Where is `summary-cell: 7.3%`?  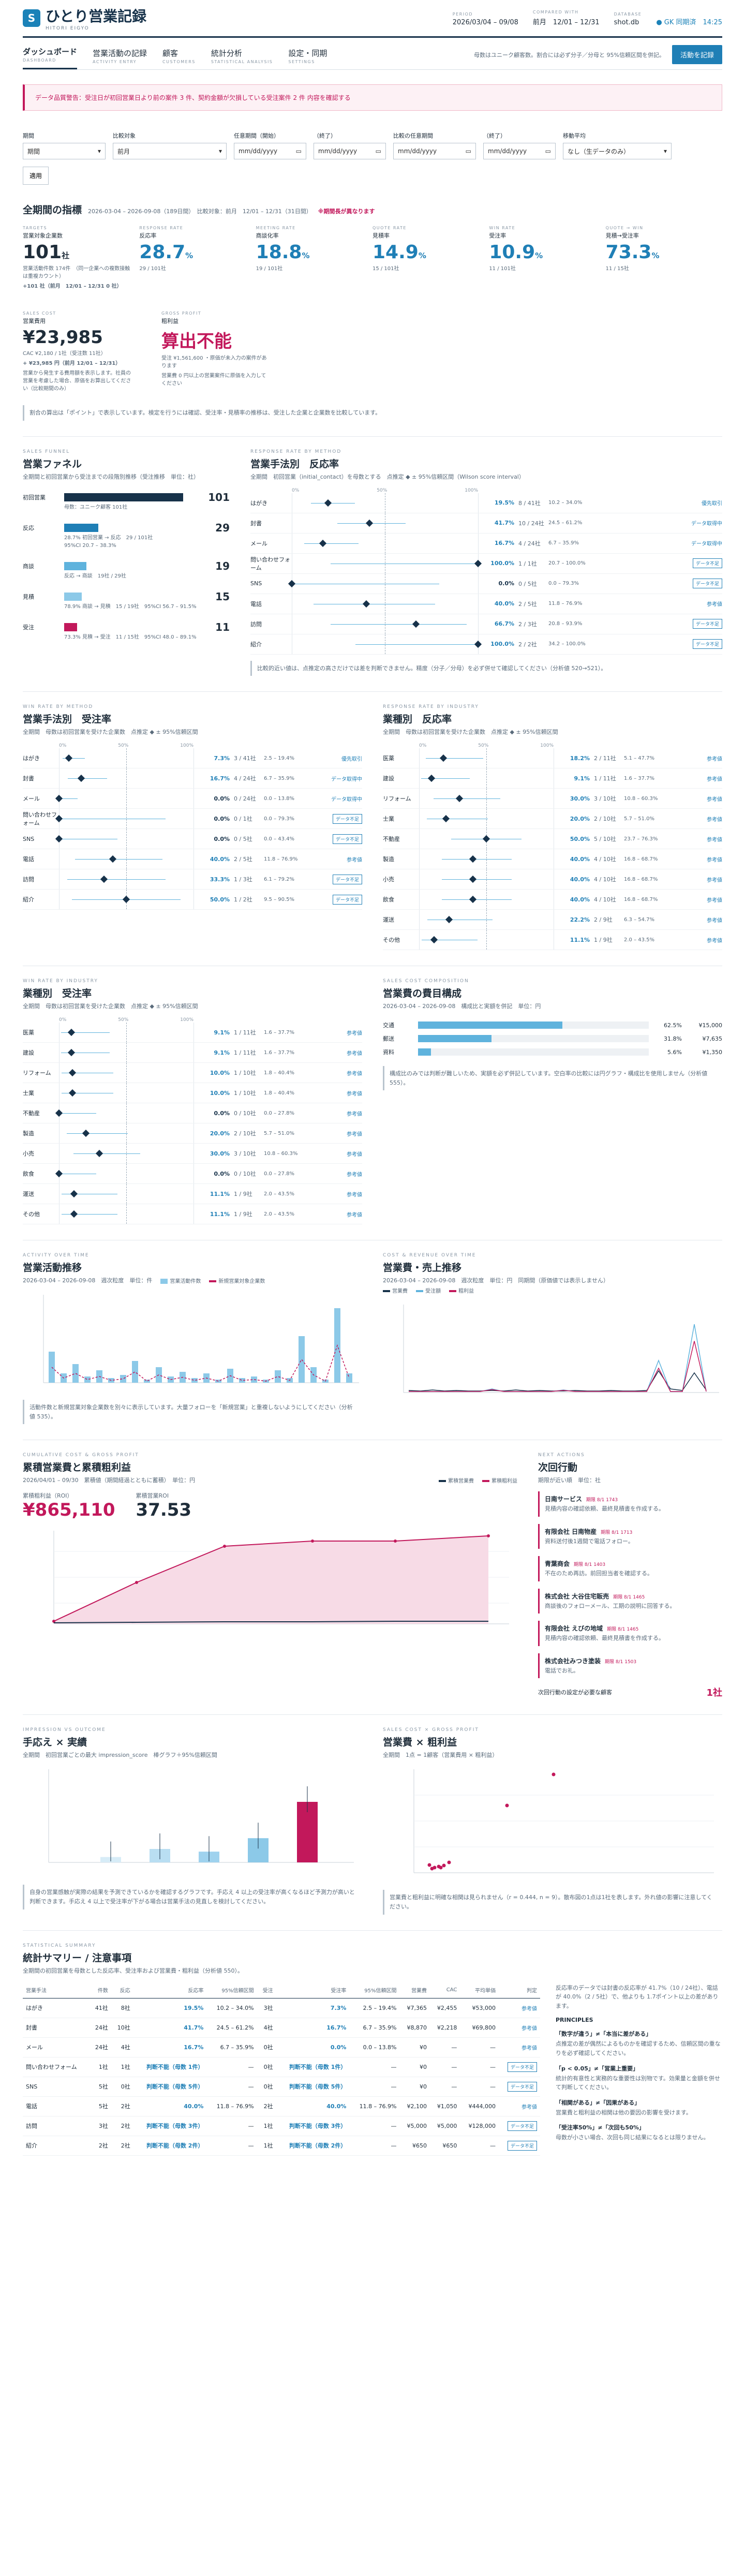
summary-cell: 7.3% is located at coordinates (313, 2008).